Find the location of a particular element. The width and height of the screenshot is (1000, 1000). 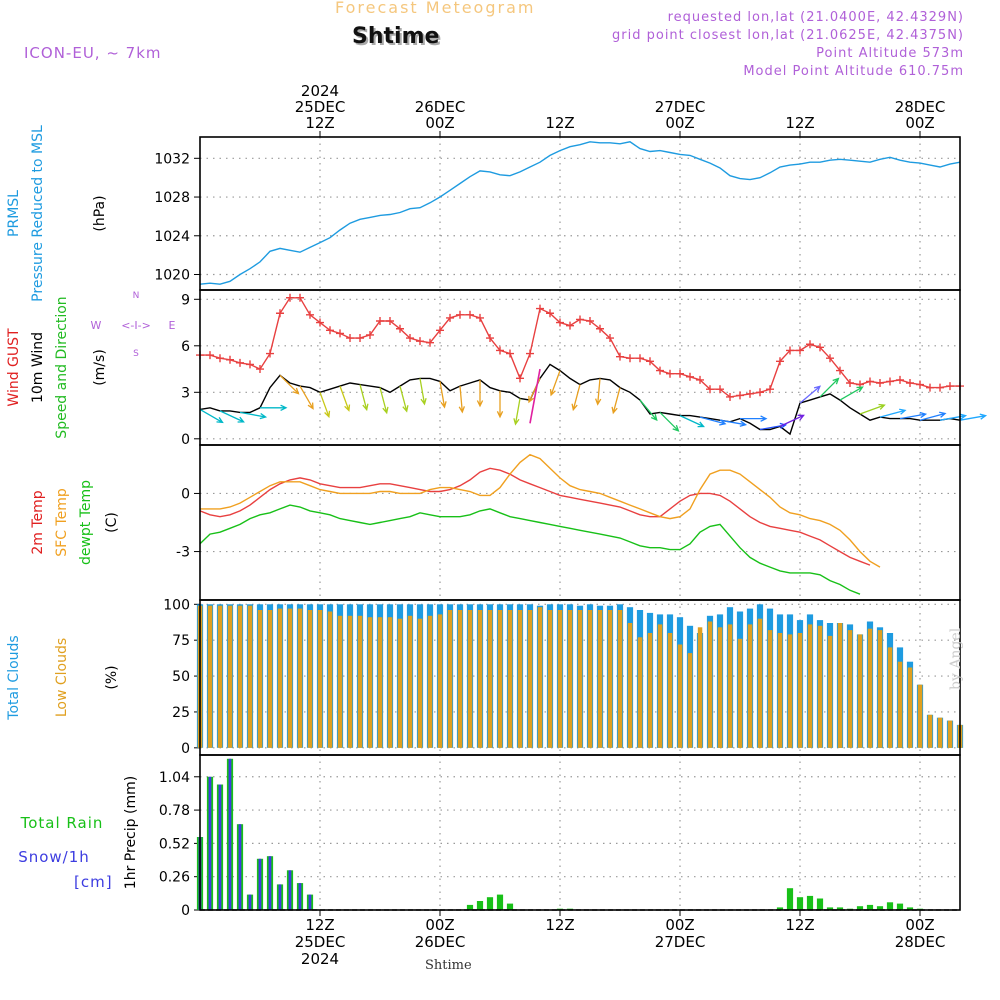

y-tick-label: 75 is located at coordinates (181, 641).